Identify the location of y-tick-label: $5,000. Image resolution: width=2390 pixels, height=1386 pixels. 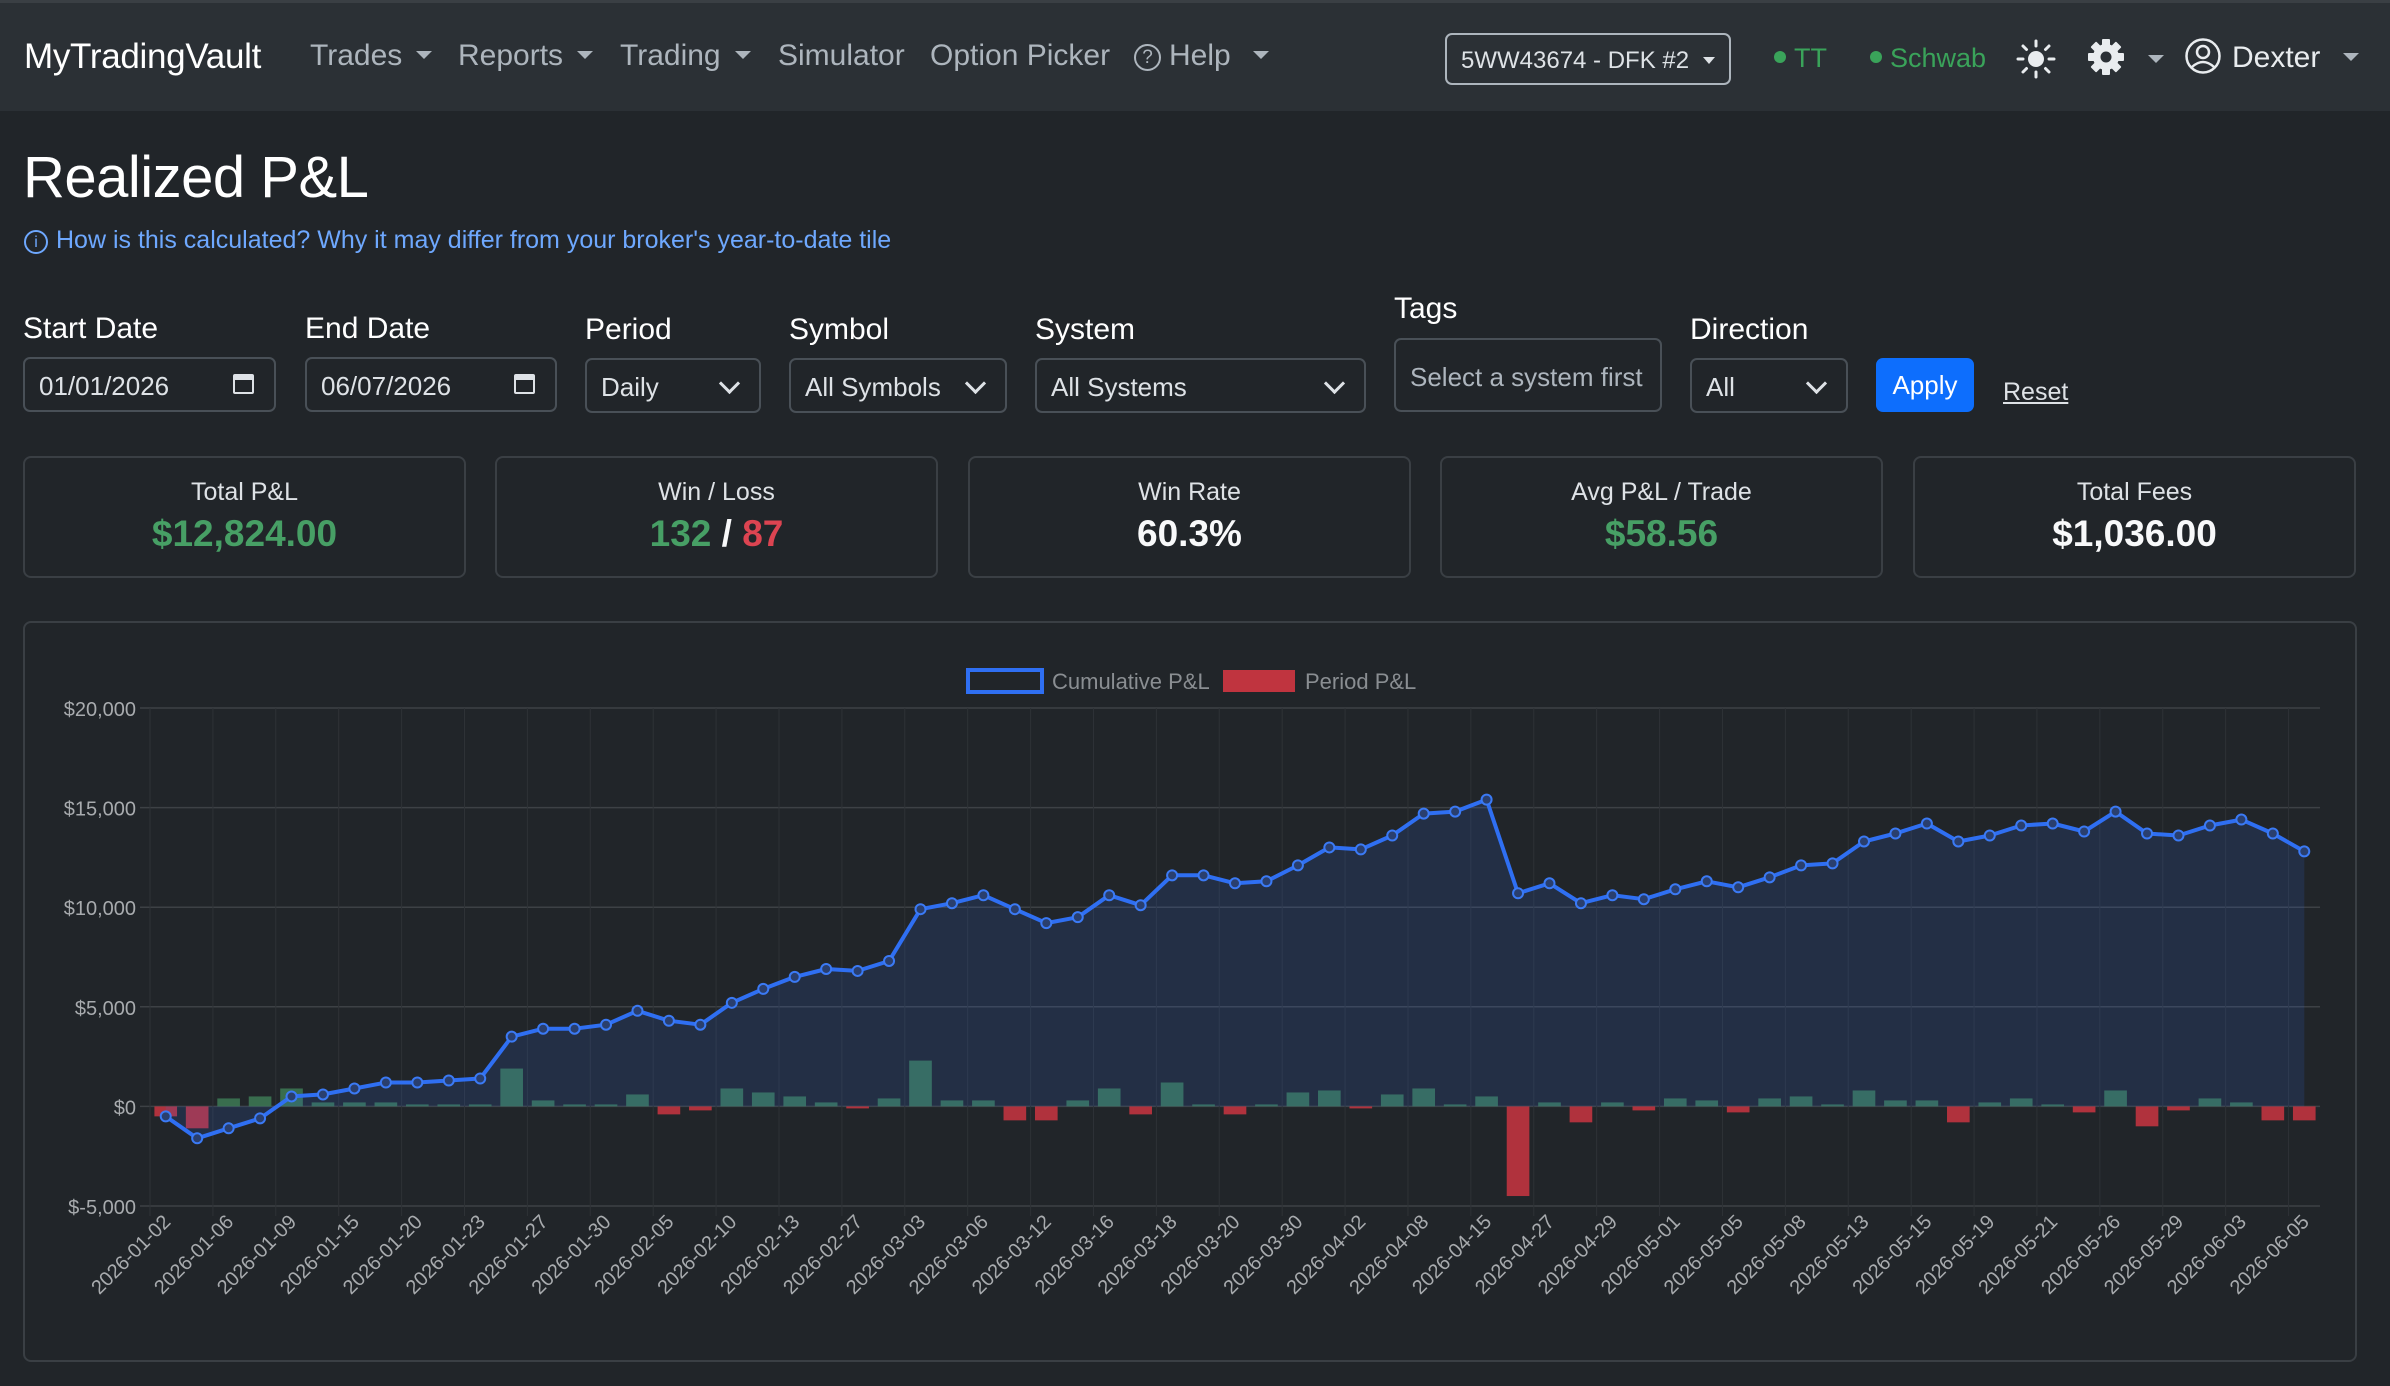
(105, 1009).